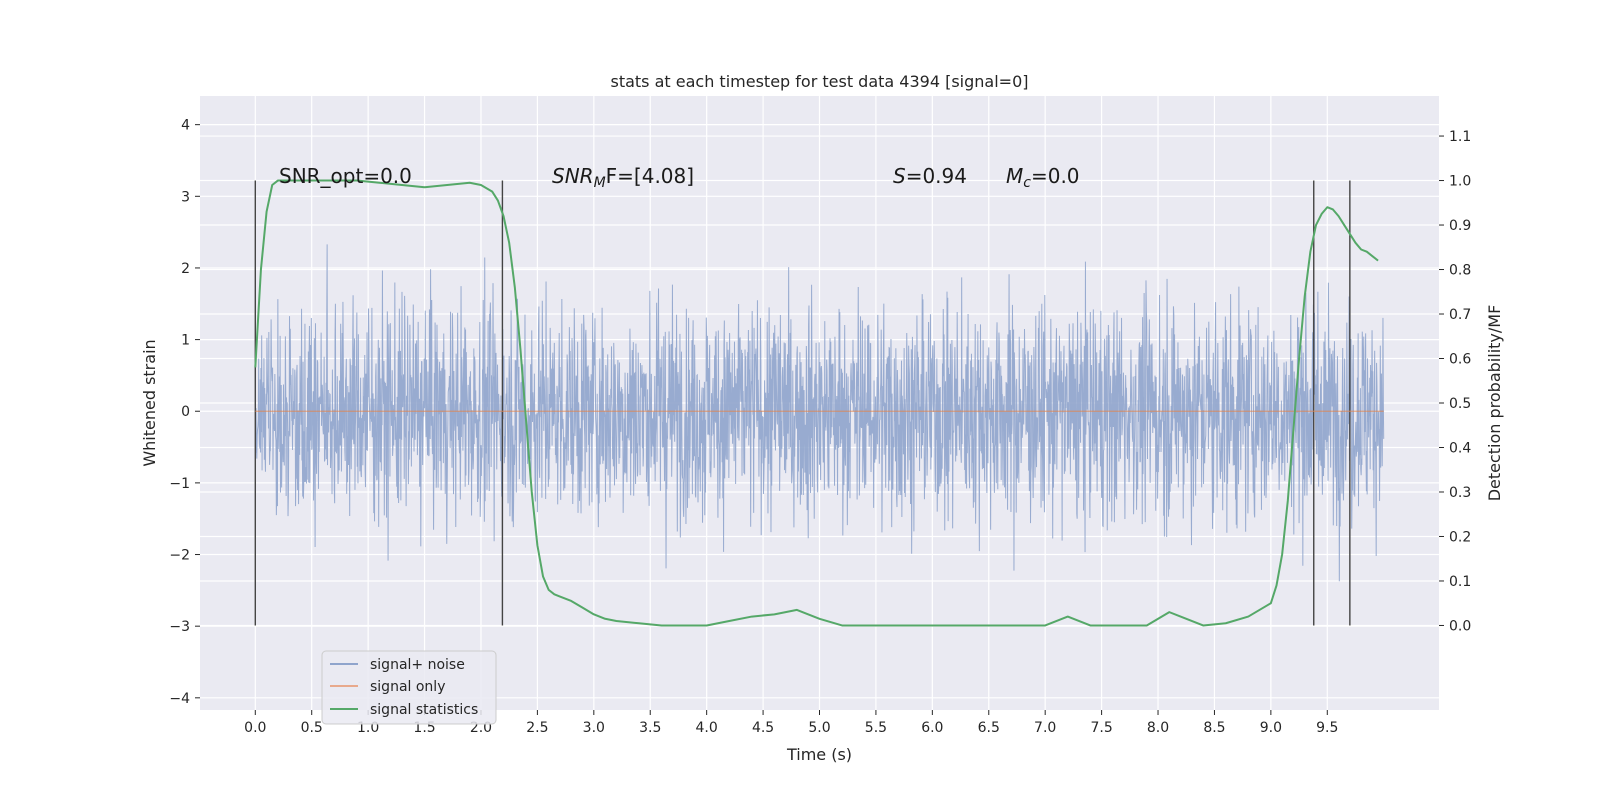  Describe the element at coordinates (312, 728) in the screenshot. I see `x-tick-label: 0.5` at that location.